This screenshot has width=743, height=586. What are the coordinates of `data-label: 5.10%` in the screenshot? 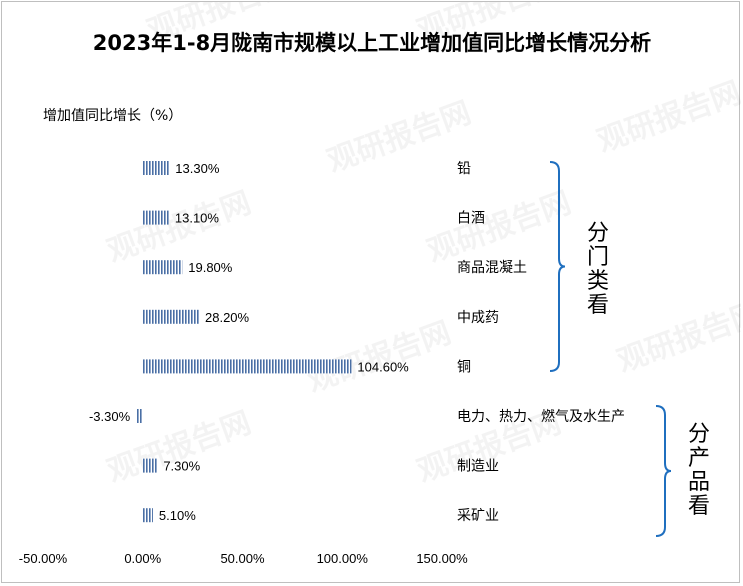 It's located at (177, 515).